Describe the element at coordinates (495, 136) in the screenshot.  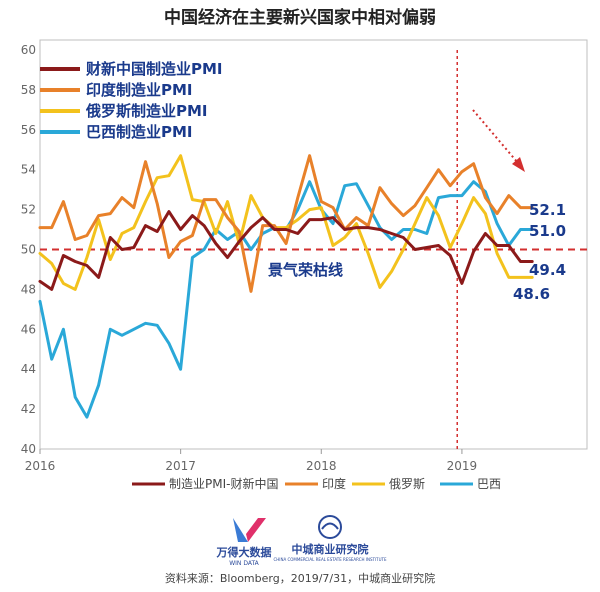
I see `trend-arrow-shaft` at that location.